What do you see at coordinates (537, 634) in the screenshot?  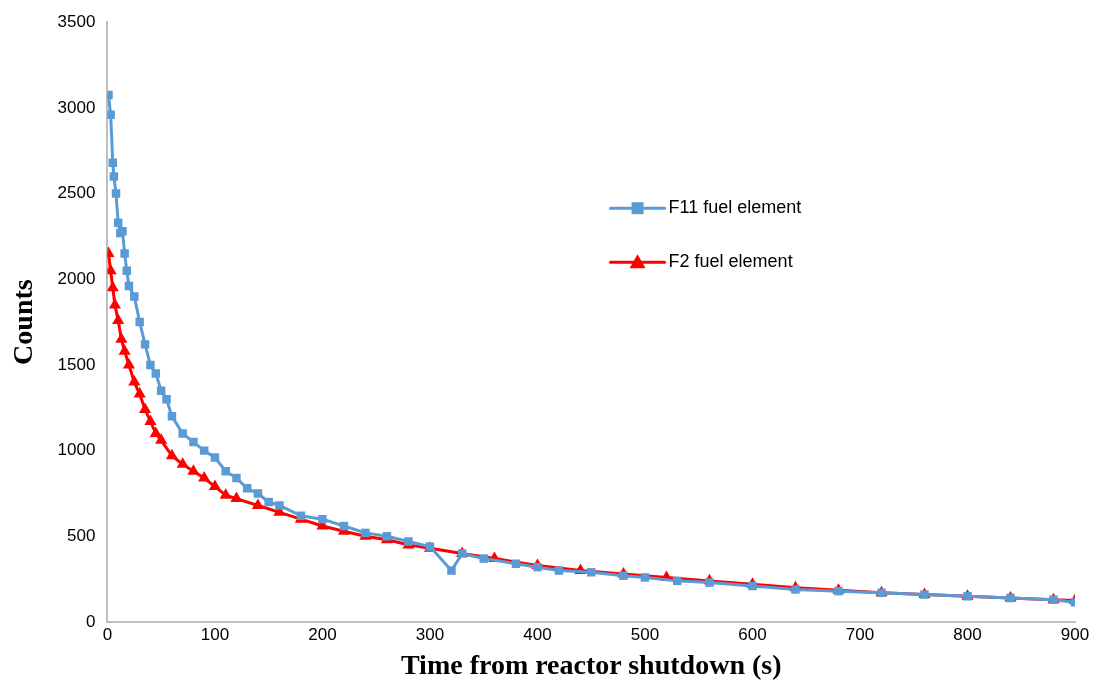 I see `x-tick-label: 400` at bounding box center [537, 634].